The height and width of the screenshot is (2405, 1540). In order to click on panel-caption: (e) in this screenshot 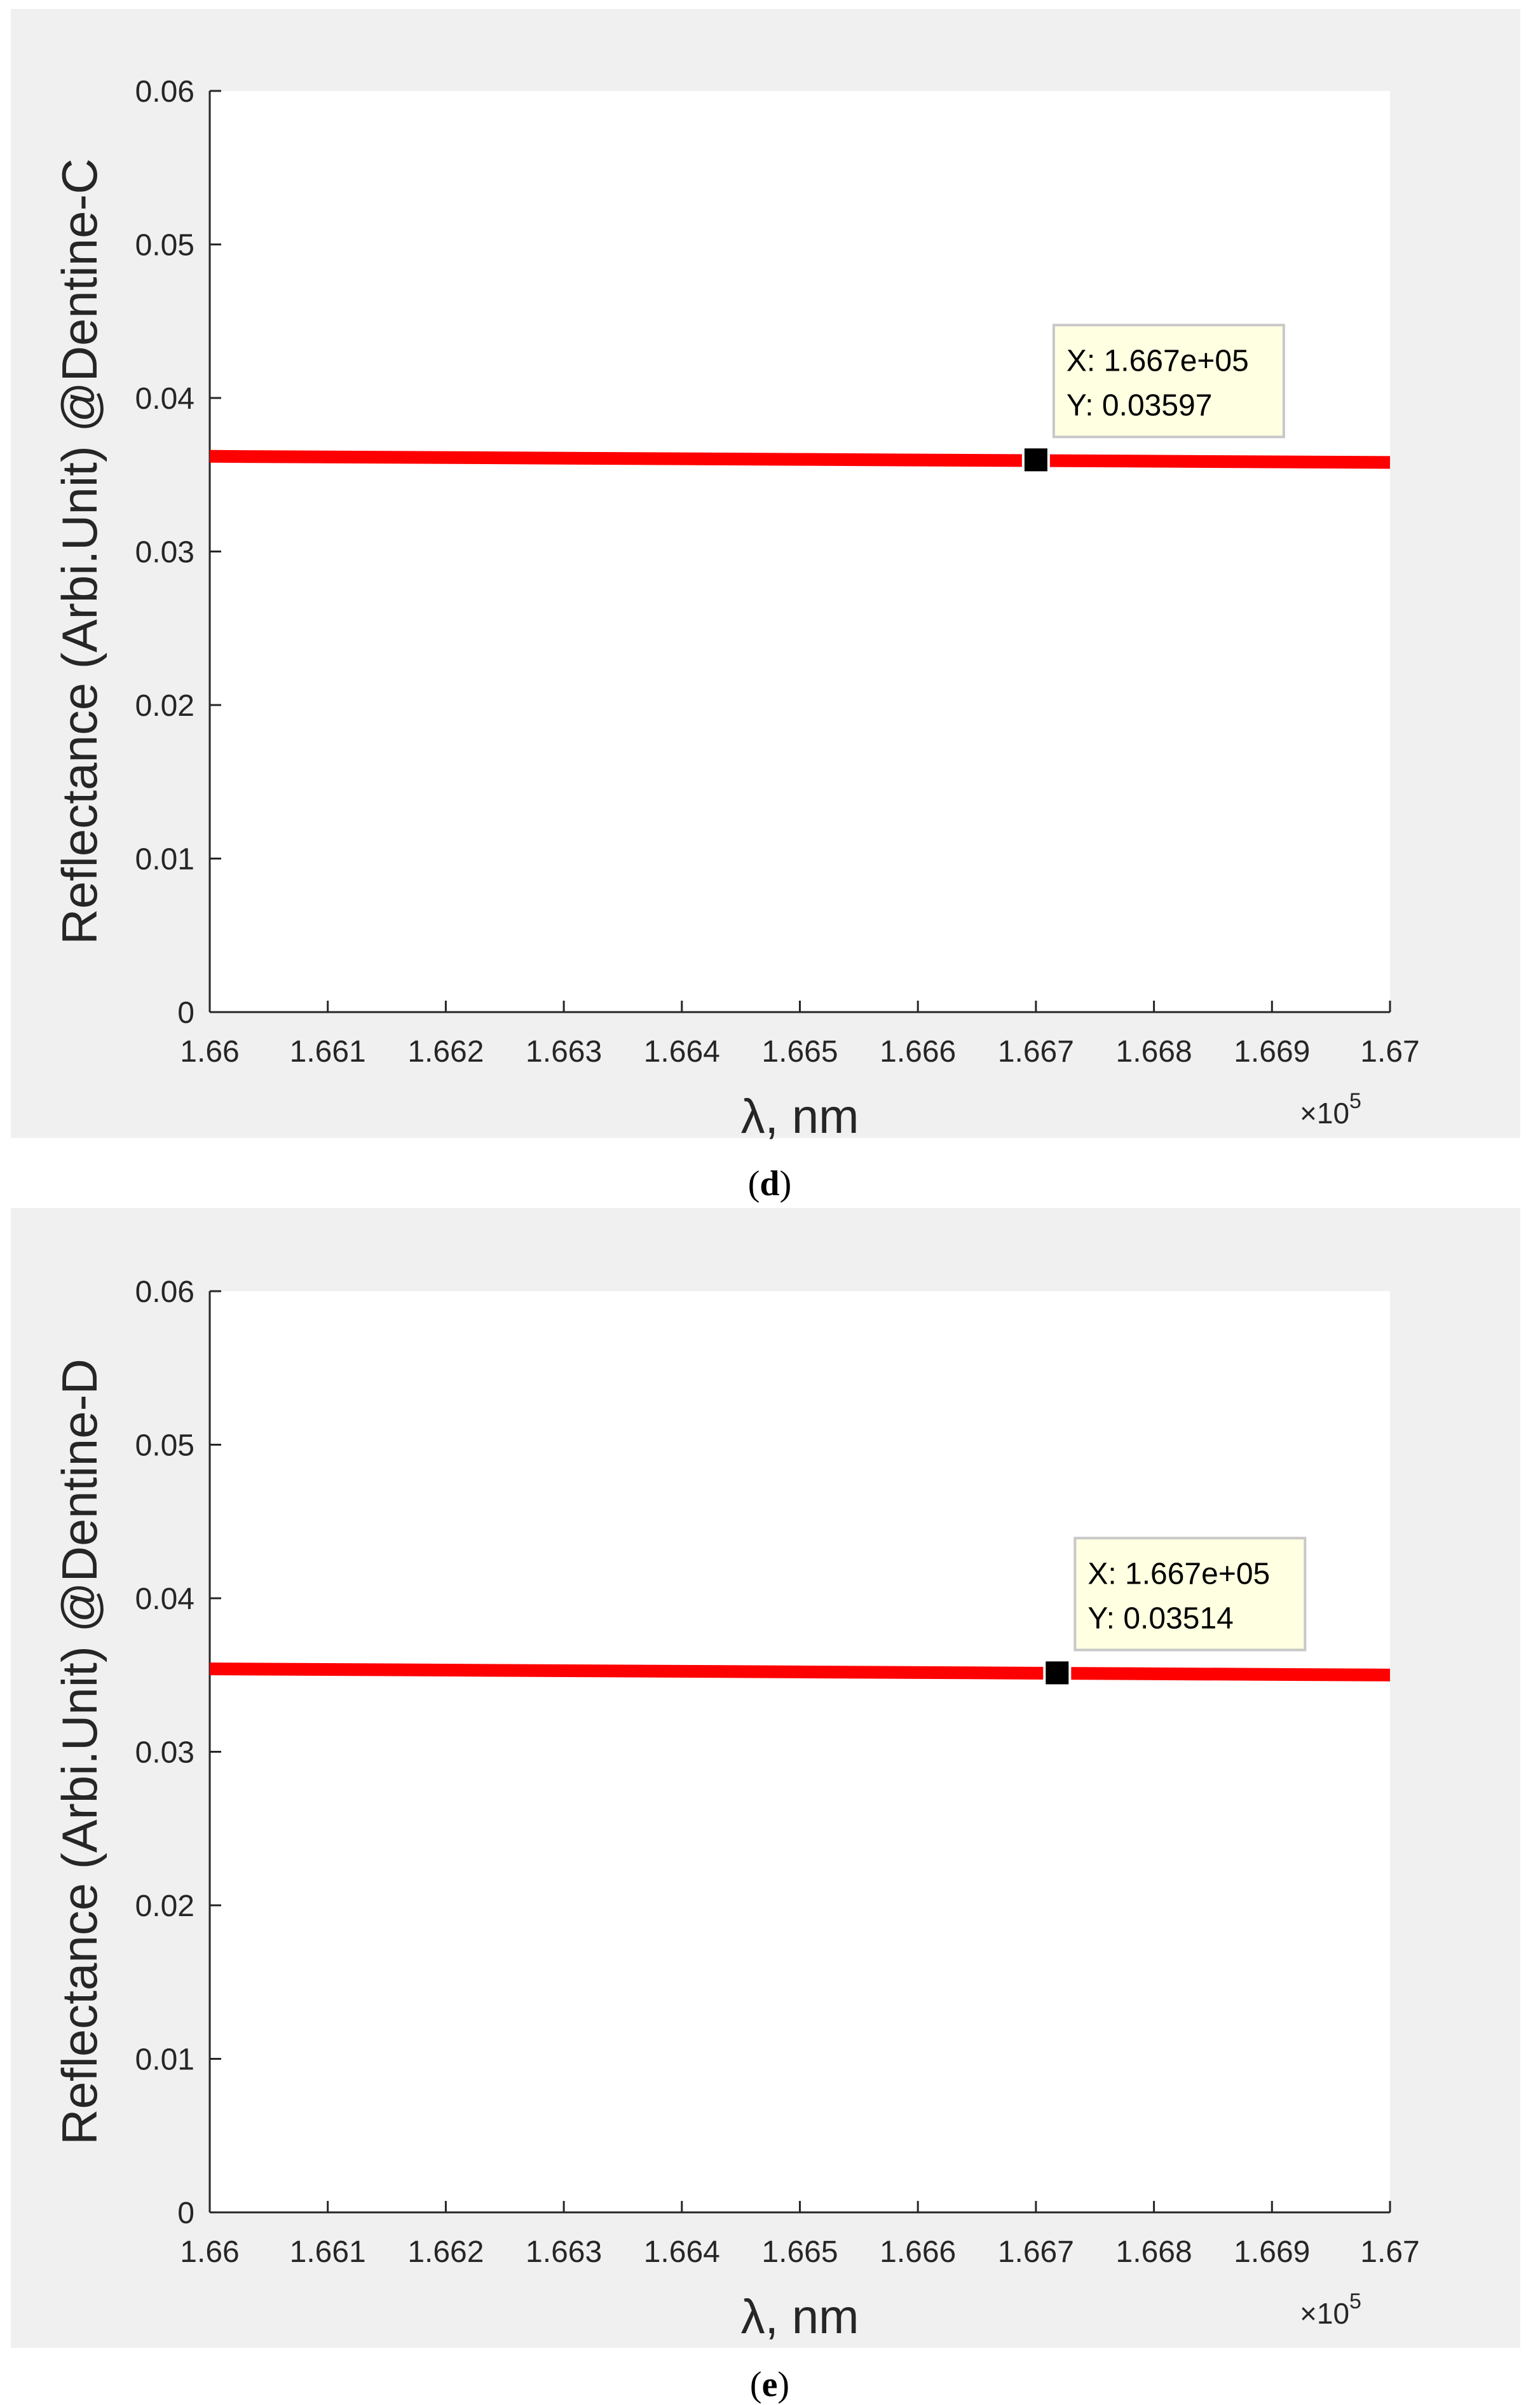, I will do `click(769, 2384)`.